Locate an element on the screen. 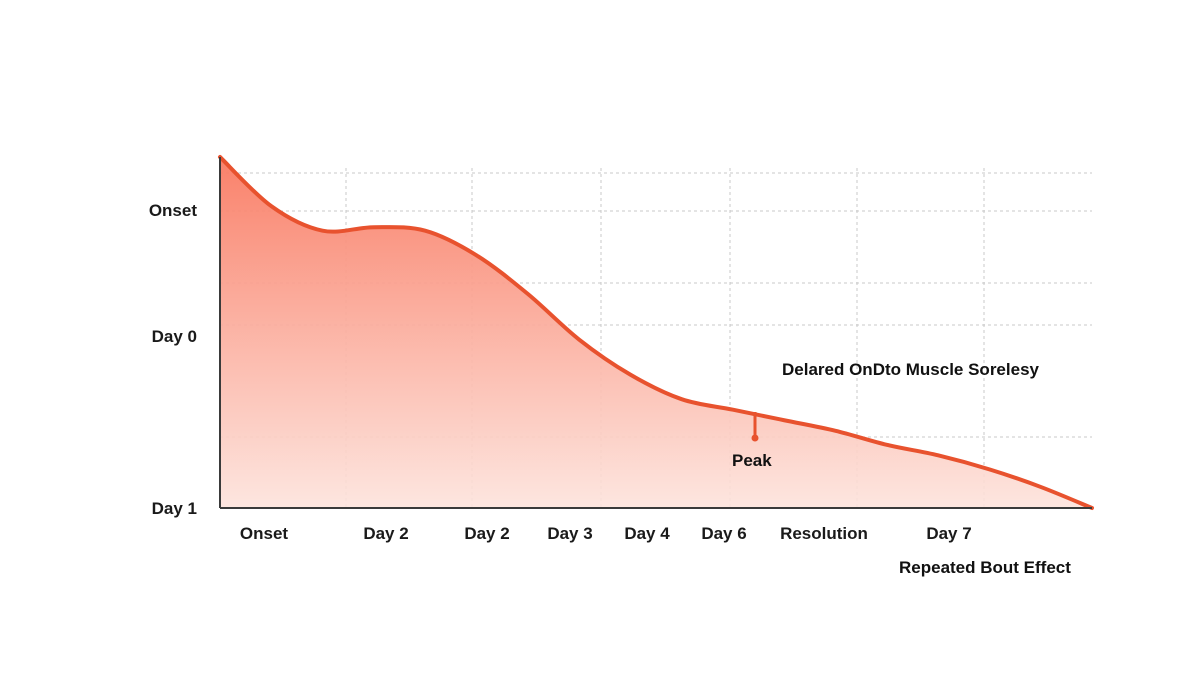  peak-marker is located at coordinates (755, 427).